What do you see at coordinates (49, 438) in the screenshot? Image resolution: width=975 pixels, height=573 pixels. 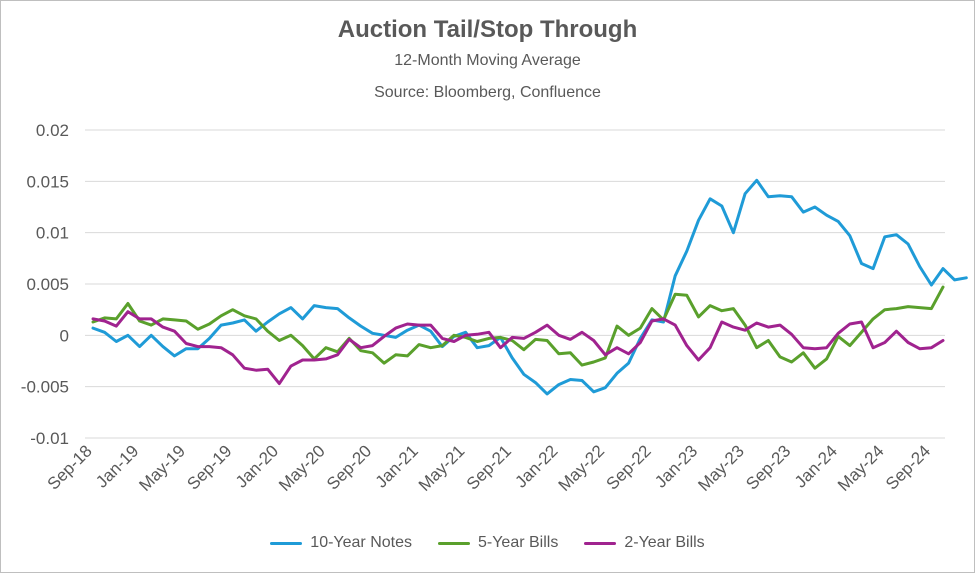 I see `y-tick-label: -0.01` at bounding box center [49, 438].